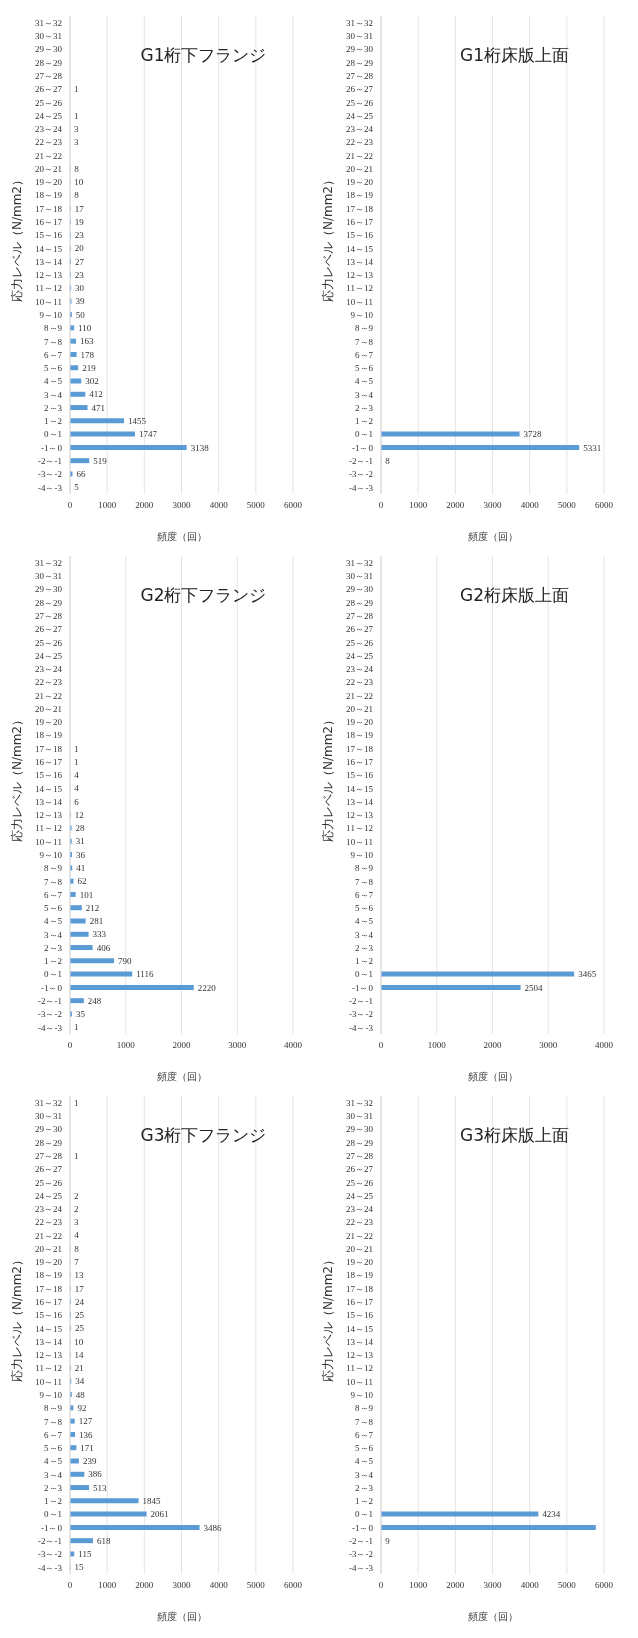 This screenshot has height=1638, width=638. Describe the element at coordinates (514, 55) in the screenshot. I see `text: G1桁床版上面` at that location.